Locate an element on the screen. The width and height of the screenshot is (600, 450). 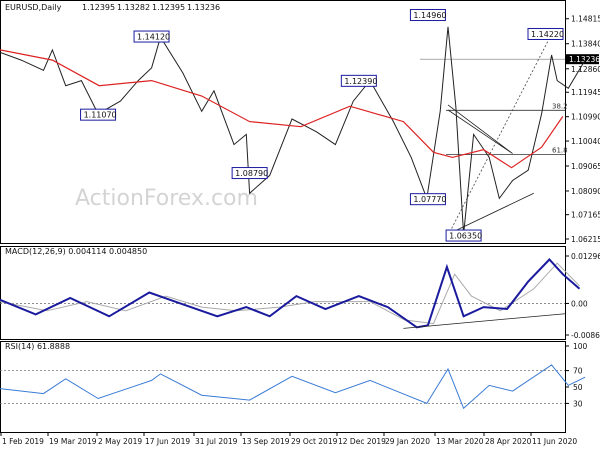
x-tick-label: 29 Jan 2020 is located at coordinates (407, 441).